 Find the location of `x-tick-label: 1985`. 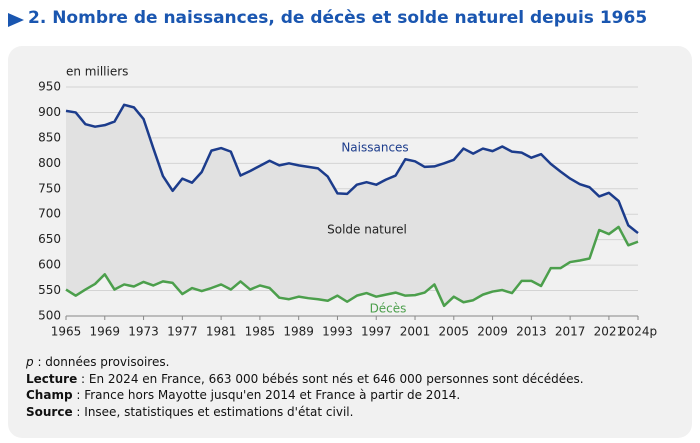

x-tick-label: 1985 is located at coordinates (260, 332).